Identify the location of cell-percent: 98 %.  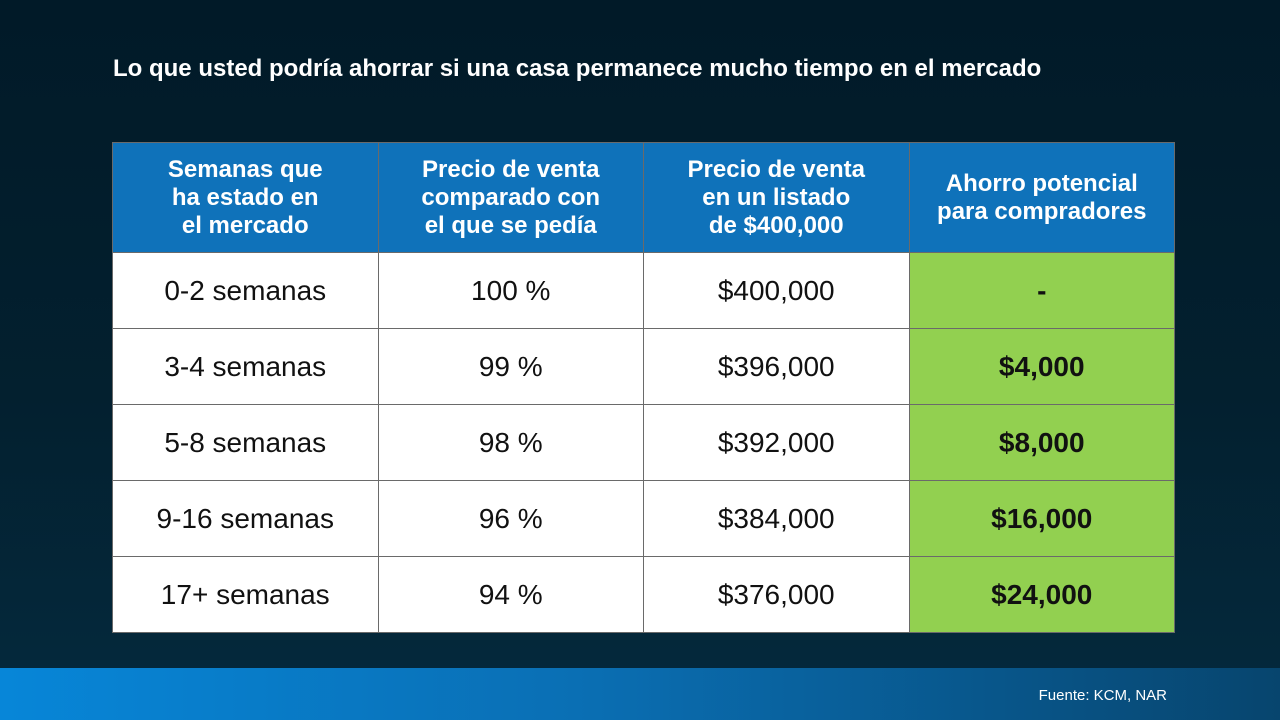
(510, 442).